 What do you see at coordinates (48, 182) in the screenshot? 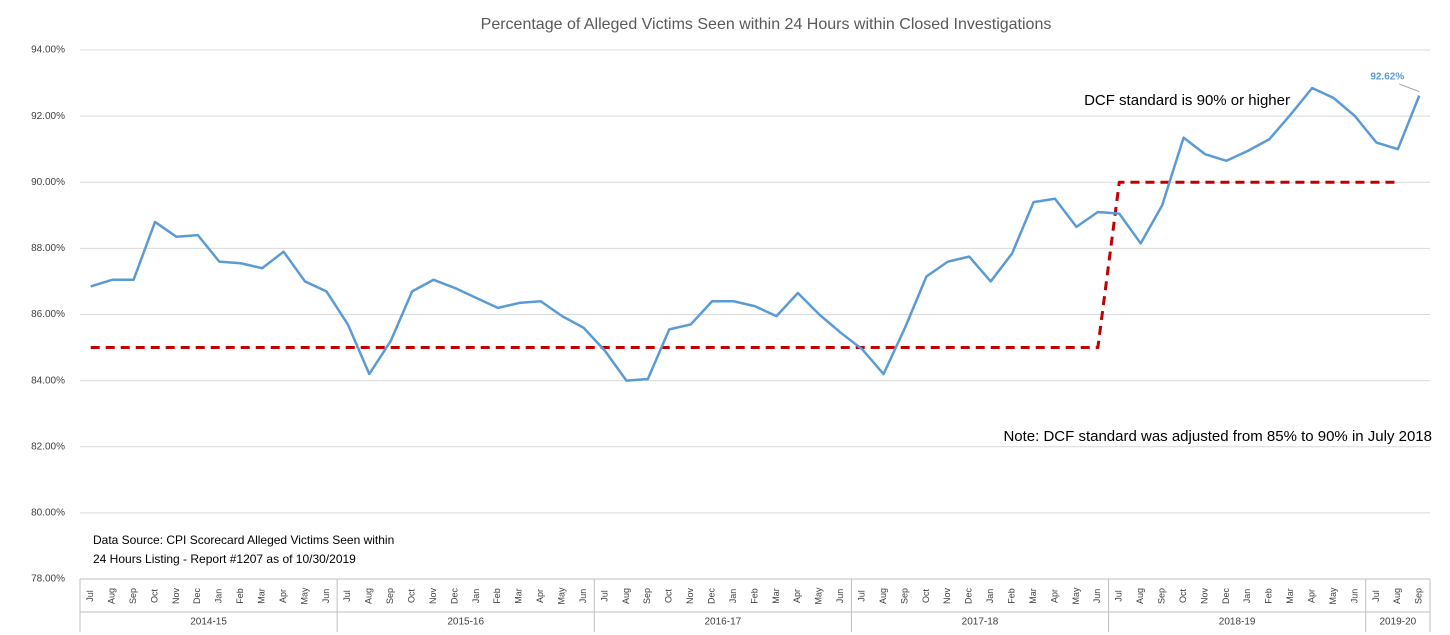
I see `y-tick-label: 90.00%` at bounding box center [48, 182].